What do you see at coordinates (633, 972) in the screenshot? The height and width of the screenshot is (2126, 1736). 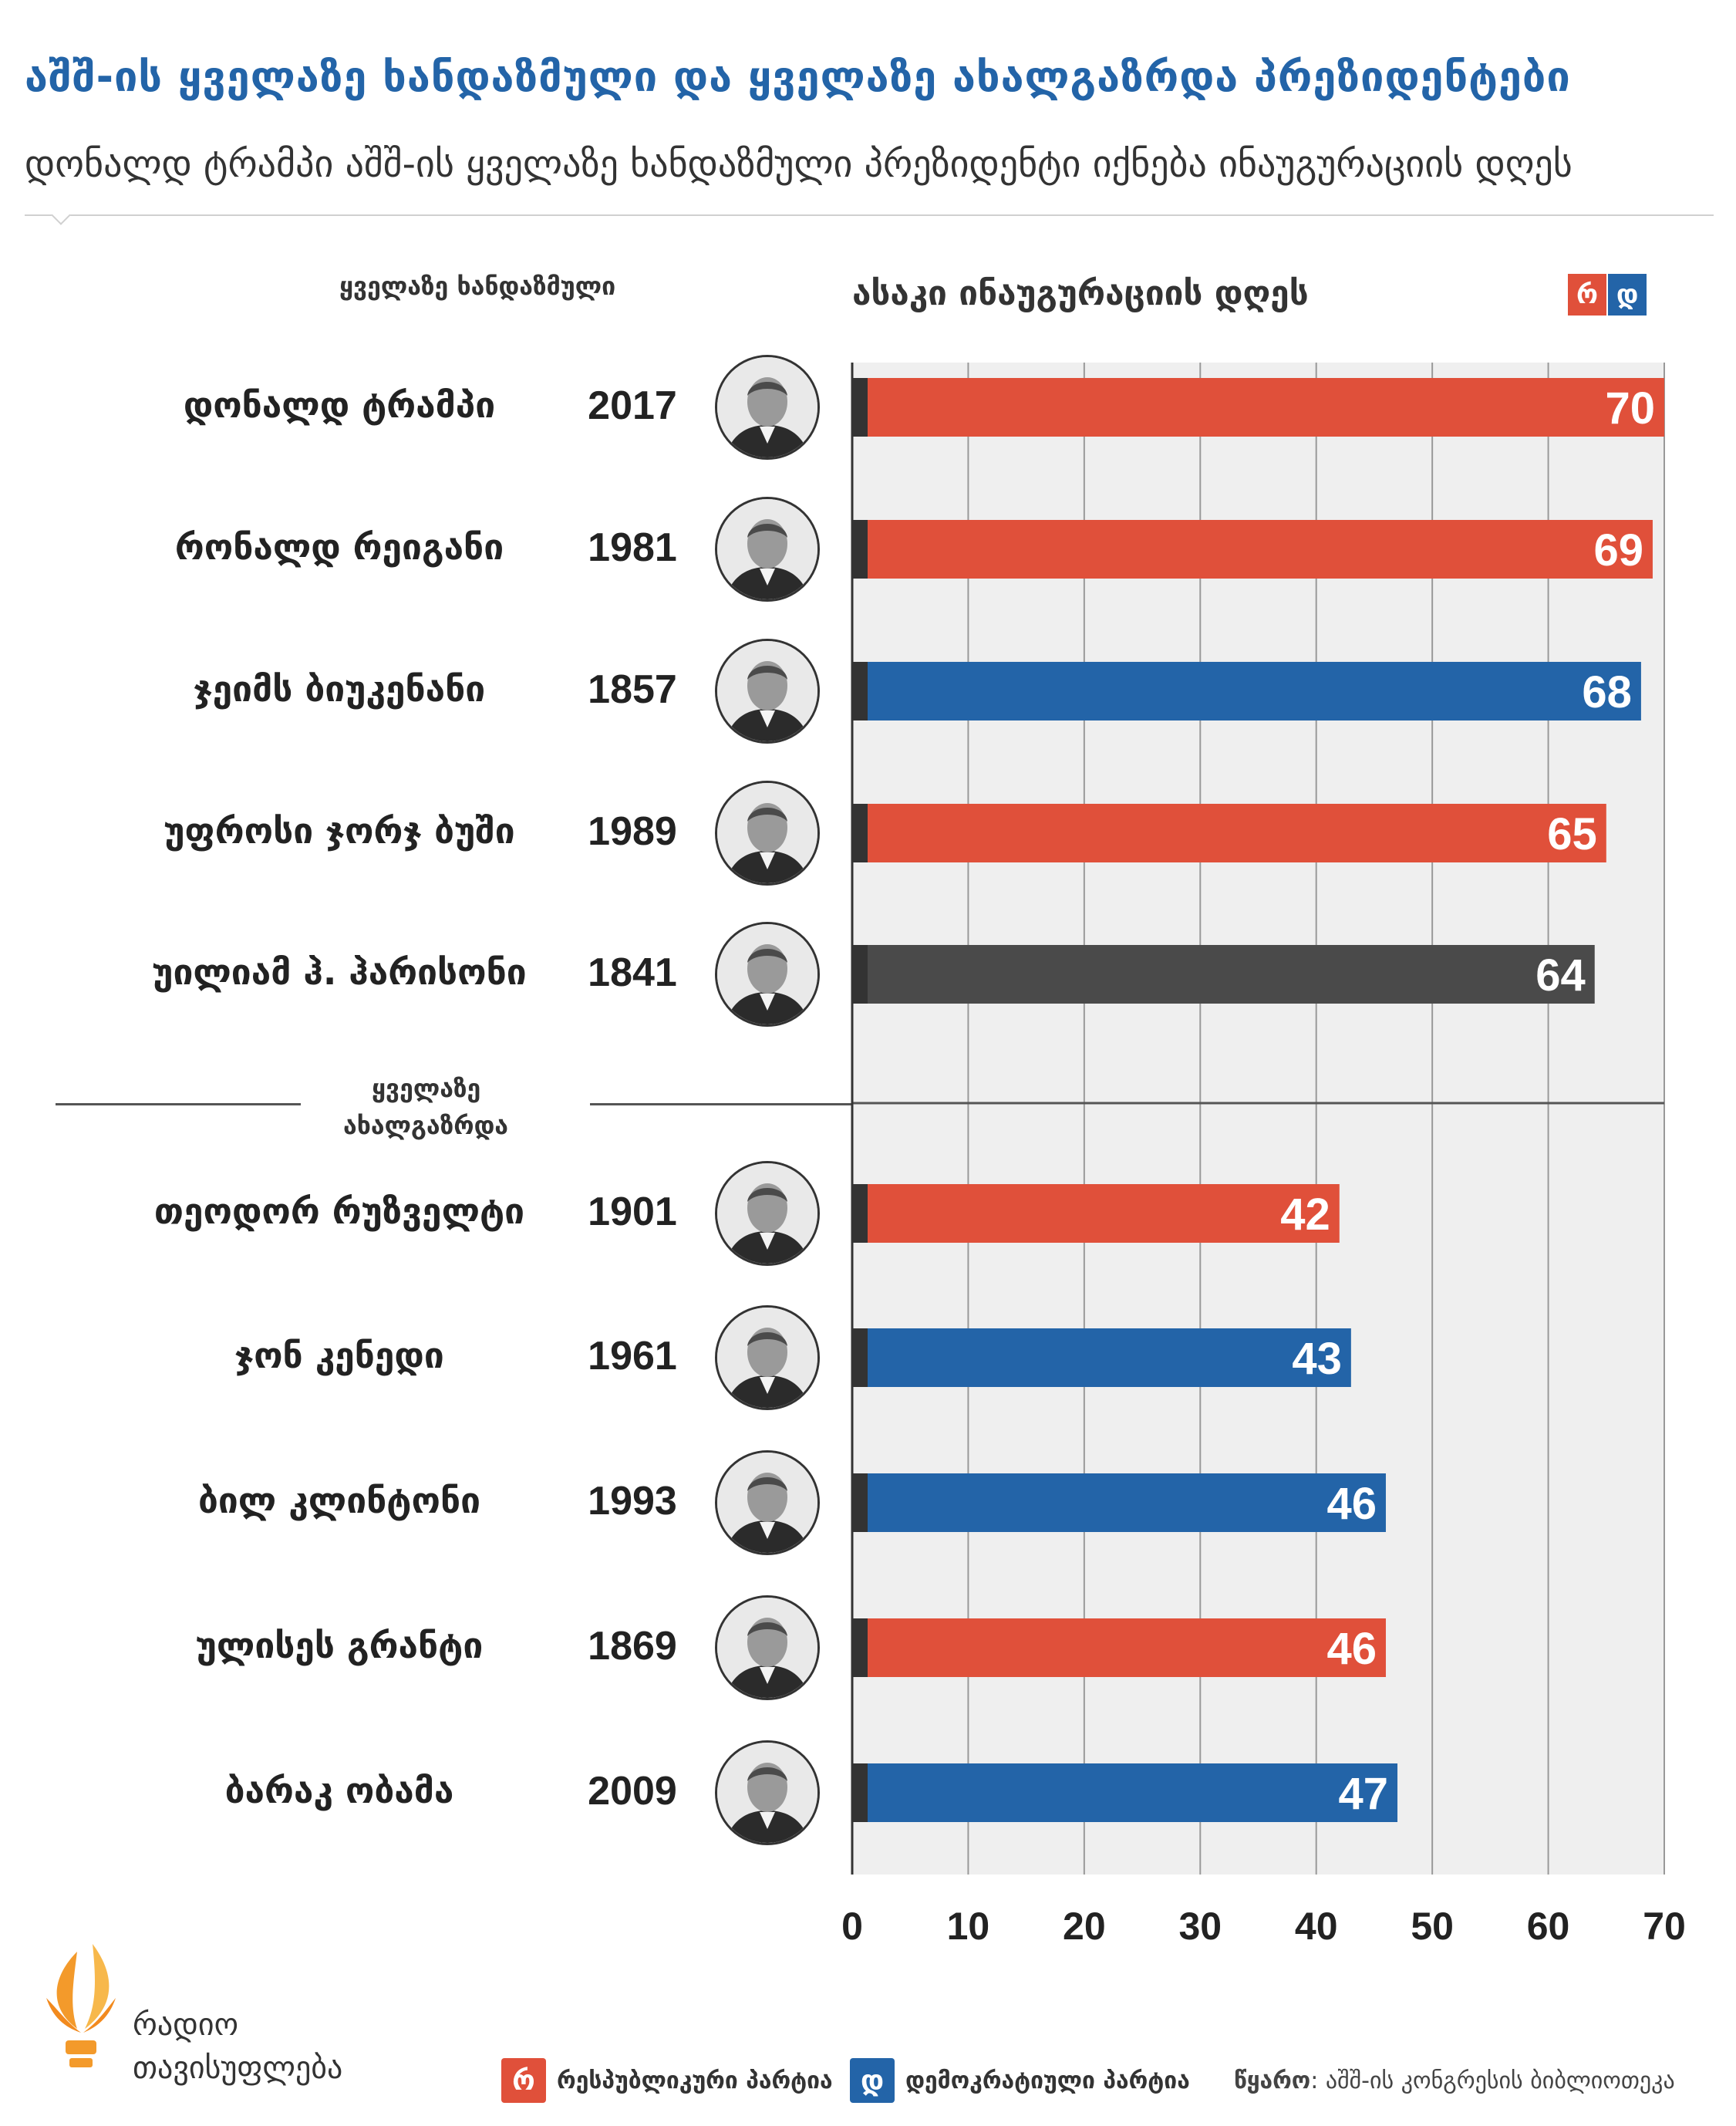 I see `inauguration-year: 1841` at bounding box center [633, 972].